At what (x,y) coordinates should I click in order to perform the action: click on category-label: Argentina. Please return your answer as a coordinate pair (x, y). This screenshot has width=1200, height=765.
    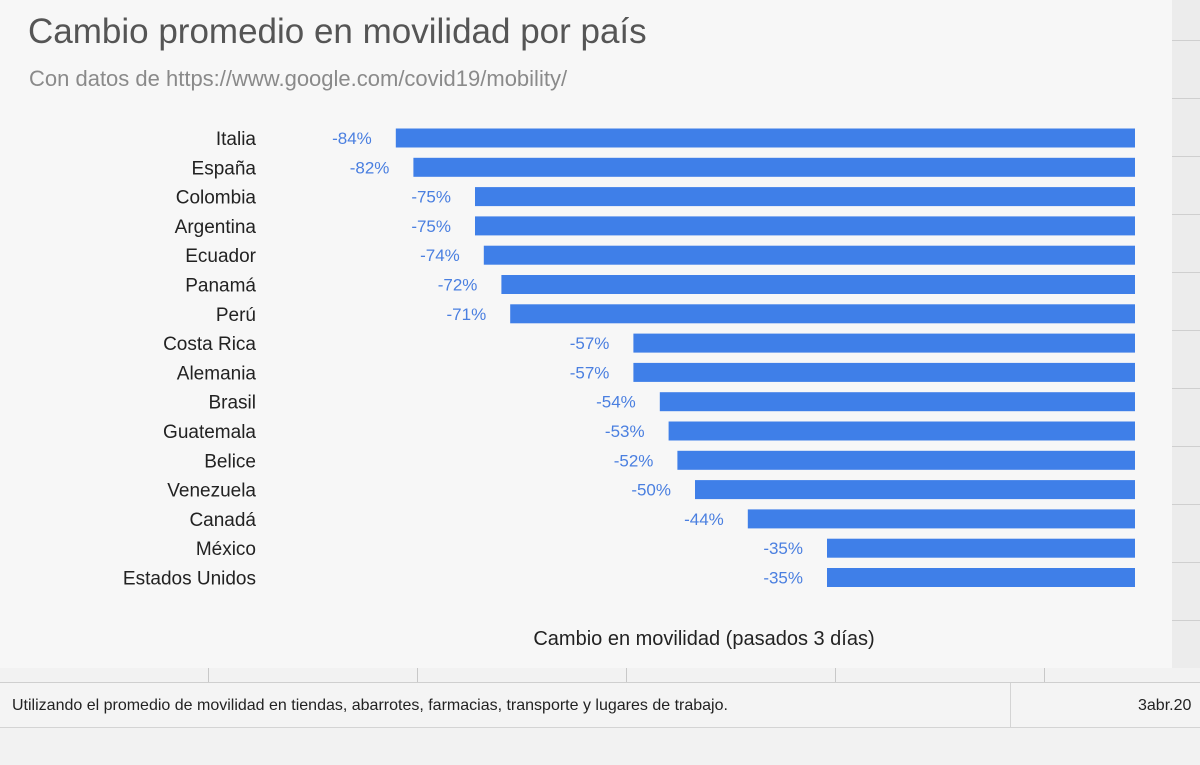
    Looking at the image, I should click on (216, 227).